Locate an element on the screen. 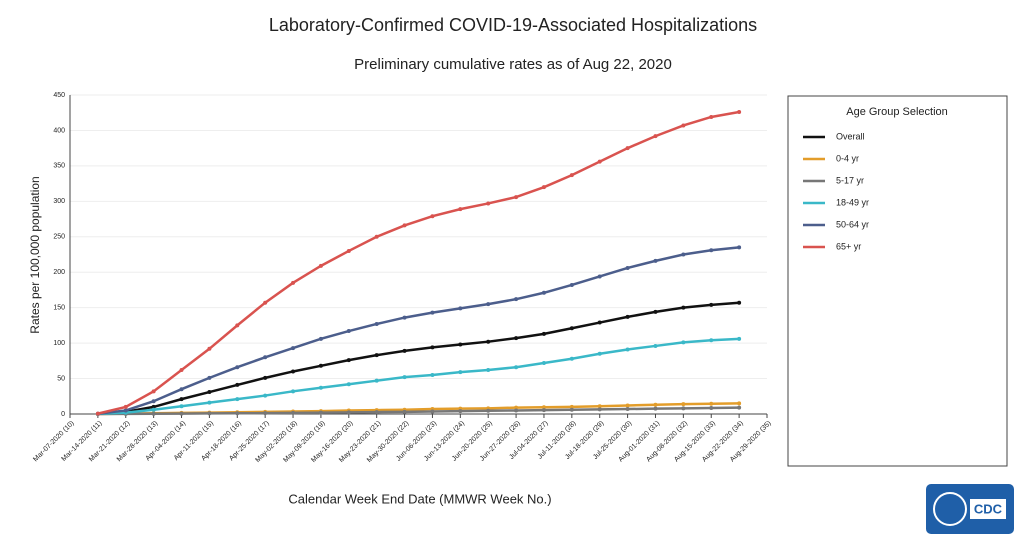  y-tick-label: 100 is located at coordinates (59, 343).